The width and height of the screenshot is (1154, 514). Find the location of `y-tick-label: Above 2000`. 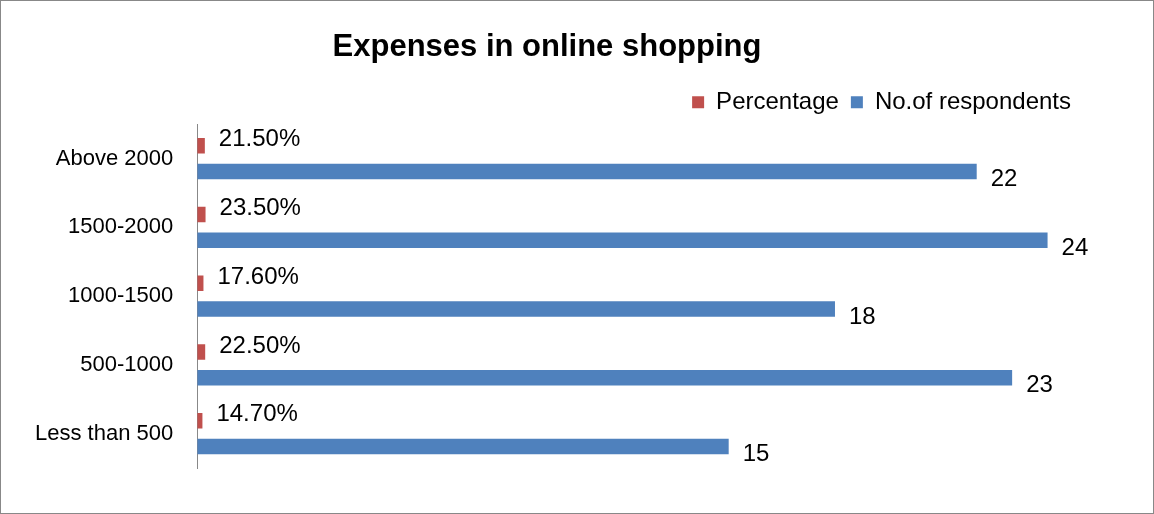

y-tick-label: Above 2000 is located at coordinates (114, 157).